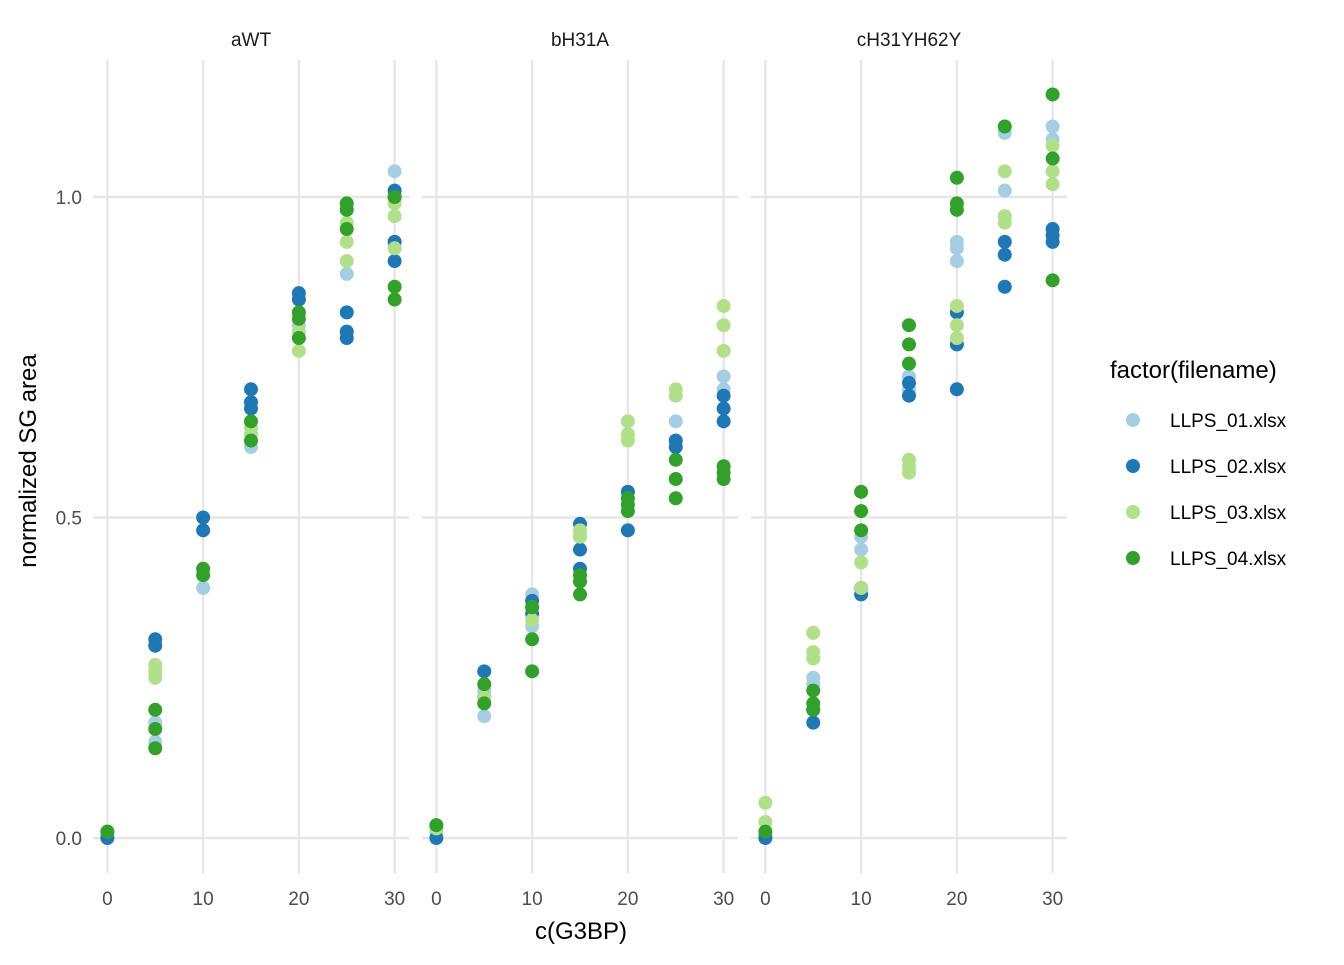 Image resolution: width=1344 pixels, height=965 pixels. What do you see at coordinates (28, 461) in the screenshot?
I see `y-axis-title: normalized SG area` at bounding box center [28, 461].